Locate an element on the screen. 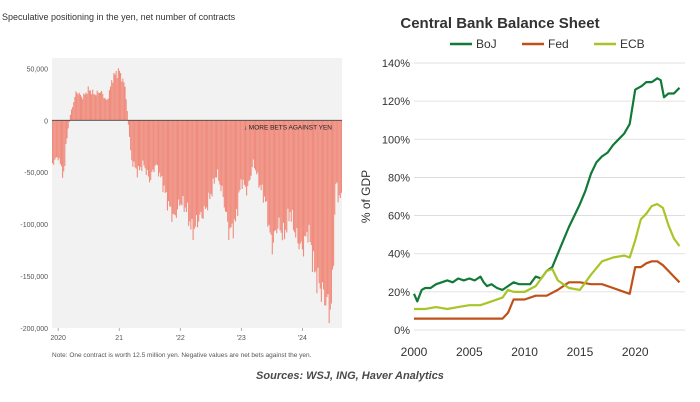 This screenshot has height=402, width=700. y-tick-label: 0% is located at coordinates (402, 331).